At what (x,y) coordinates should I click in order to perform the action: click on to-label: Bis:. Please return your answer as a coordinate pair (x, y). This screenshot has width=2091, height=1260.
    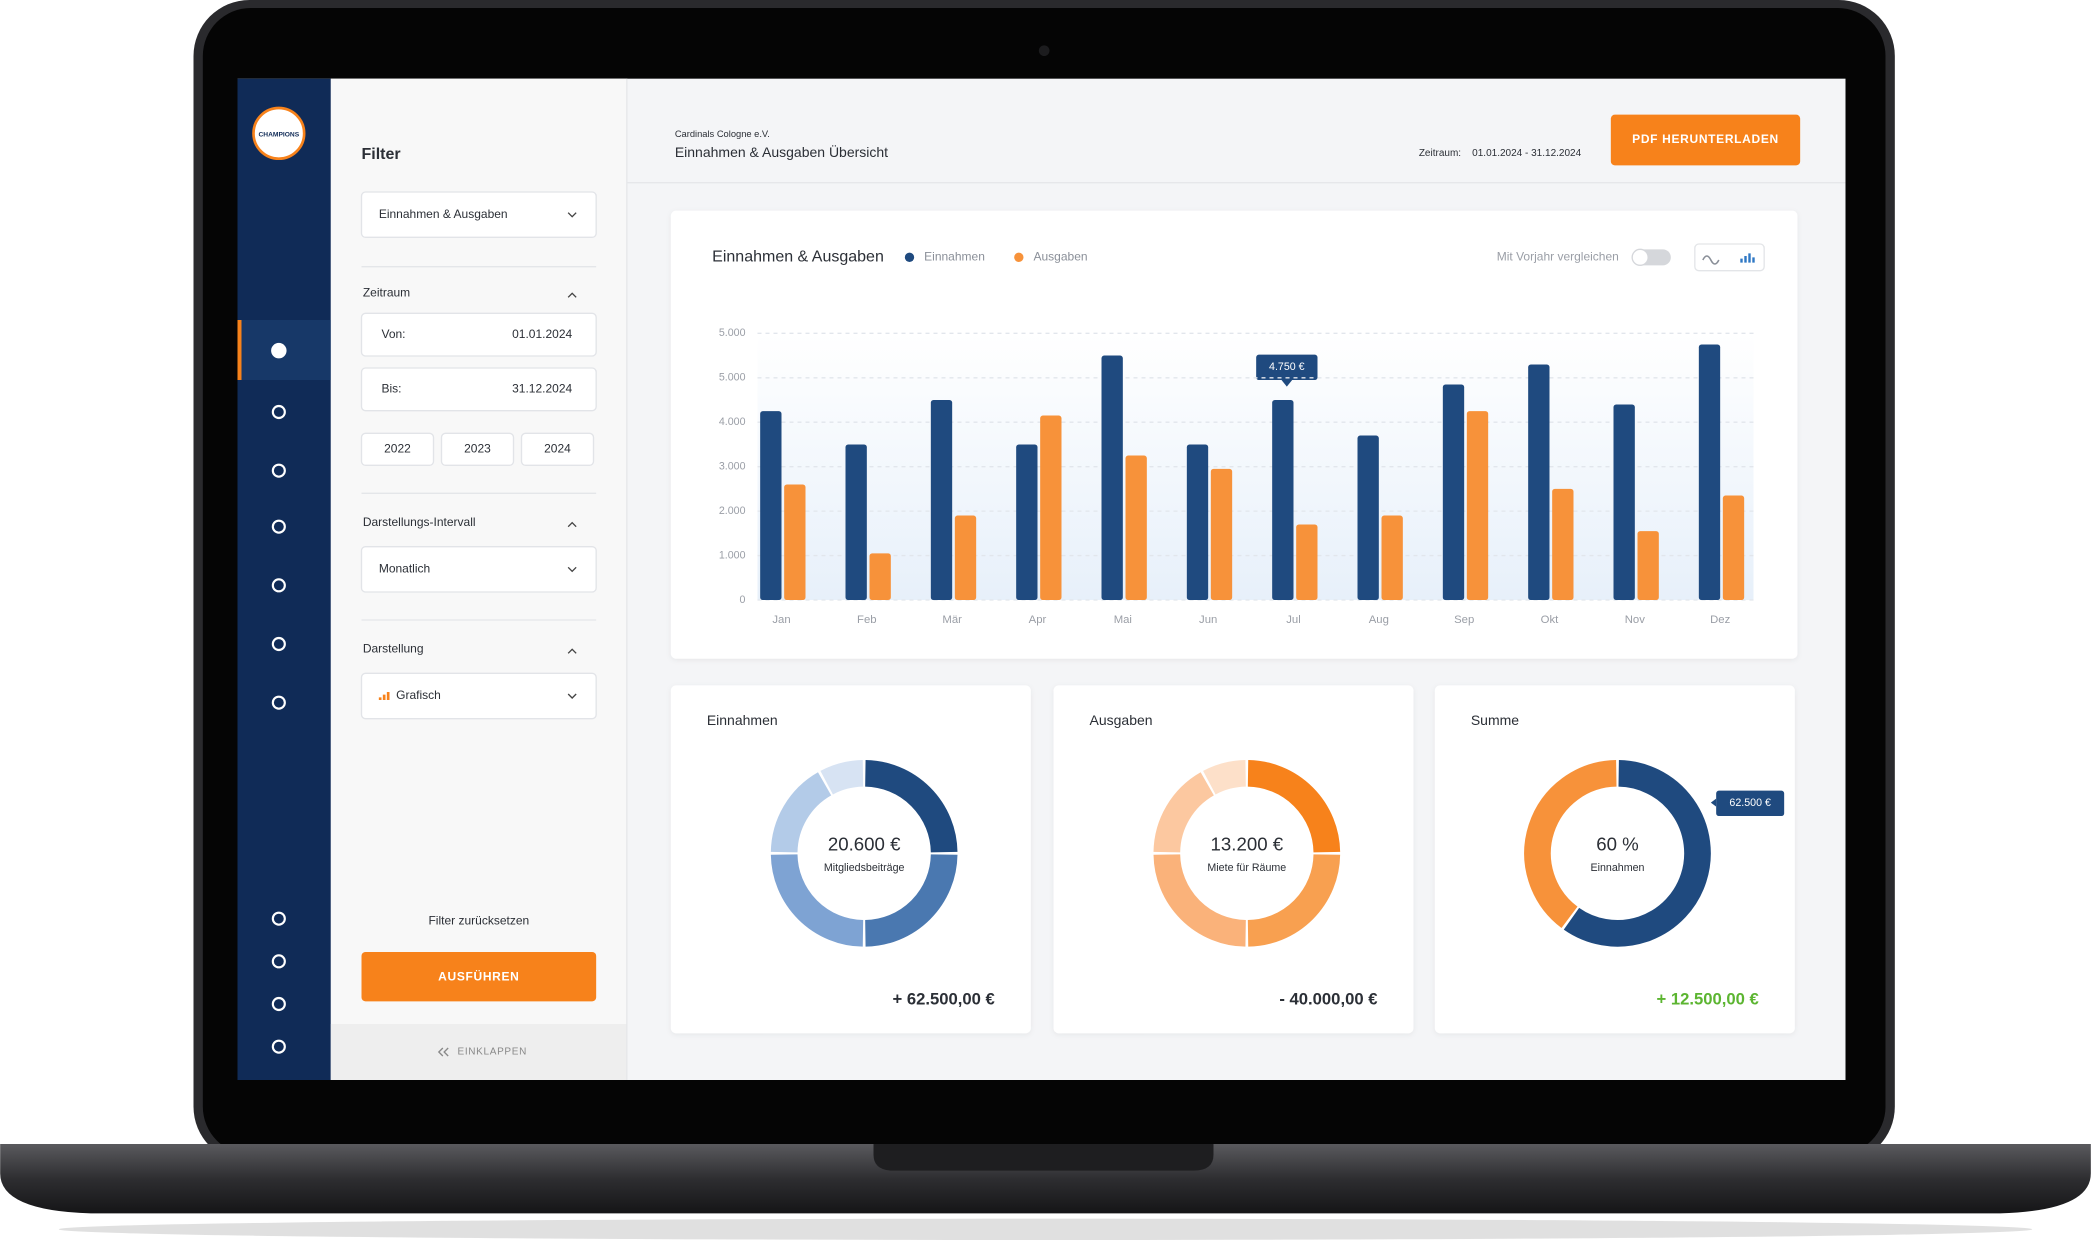
    Looking at the image, I should click on (392, 389).